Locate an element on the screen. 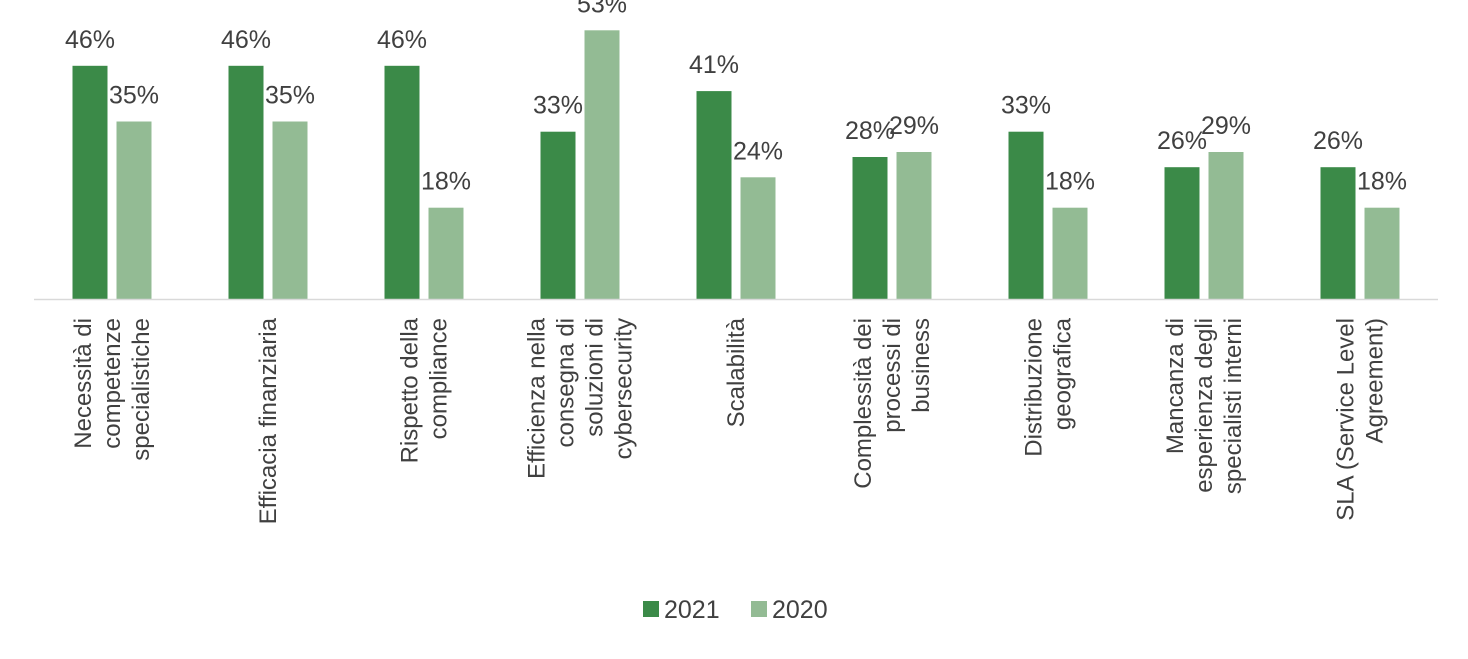 Image resolution: width=1468 pixels, height=659 pixels. category-label-line: Necessità di is located at coordinates (83, 383).